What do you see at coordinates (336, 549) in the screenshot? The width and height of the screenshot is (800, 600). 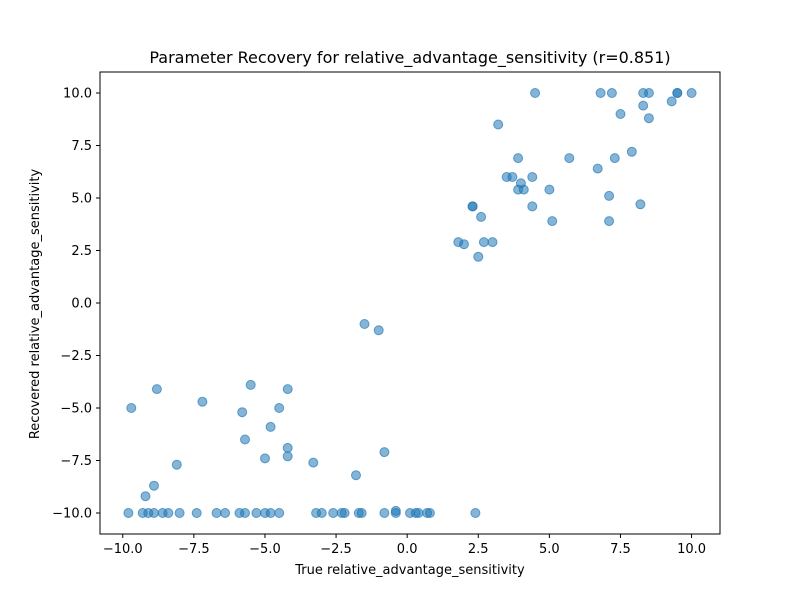 I see `x-tick-label: −2.5` at bounding box center [336, 549].